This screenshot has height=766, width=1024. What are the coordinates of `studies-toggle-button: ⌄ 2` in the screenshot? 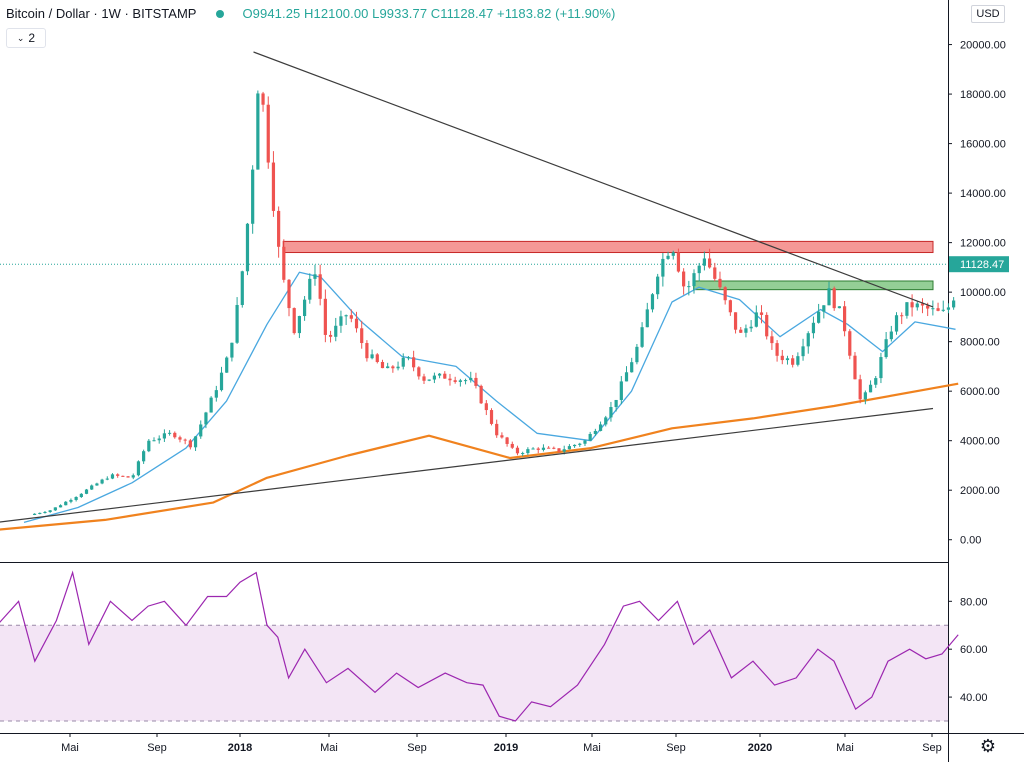 It's located at (26, 38).